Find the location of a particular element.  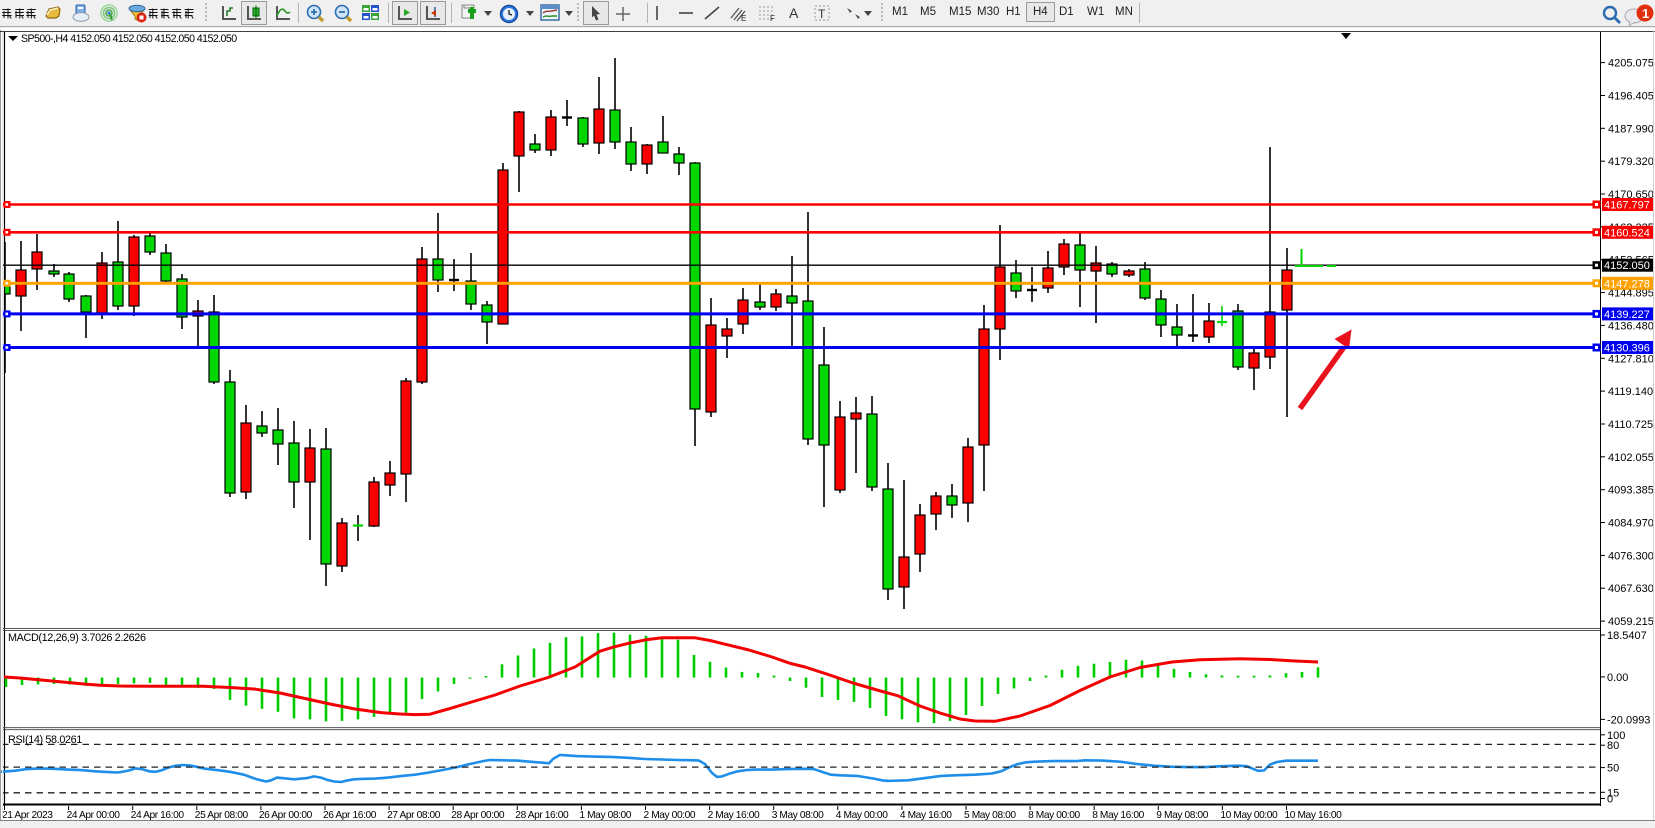

svg-text: 4160.524 is located at coordinates (1627, 233).